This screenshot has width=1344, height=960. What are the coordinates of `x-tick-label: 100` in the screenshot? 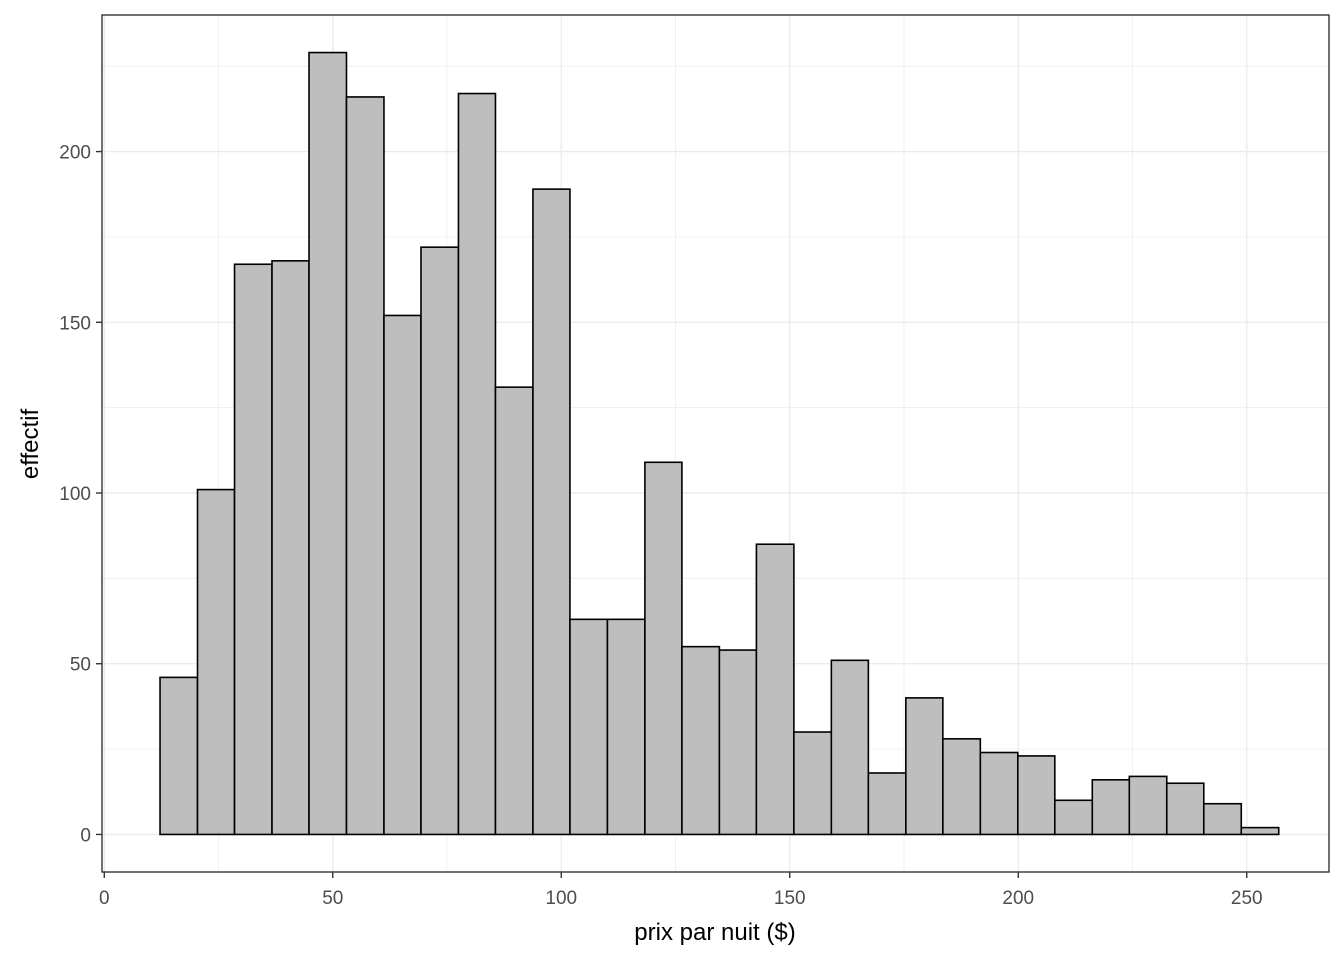 It's located at (561, 898).